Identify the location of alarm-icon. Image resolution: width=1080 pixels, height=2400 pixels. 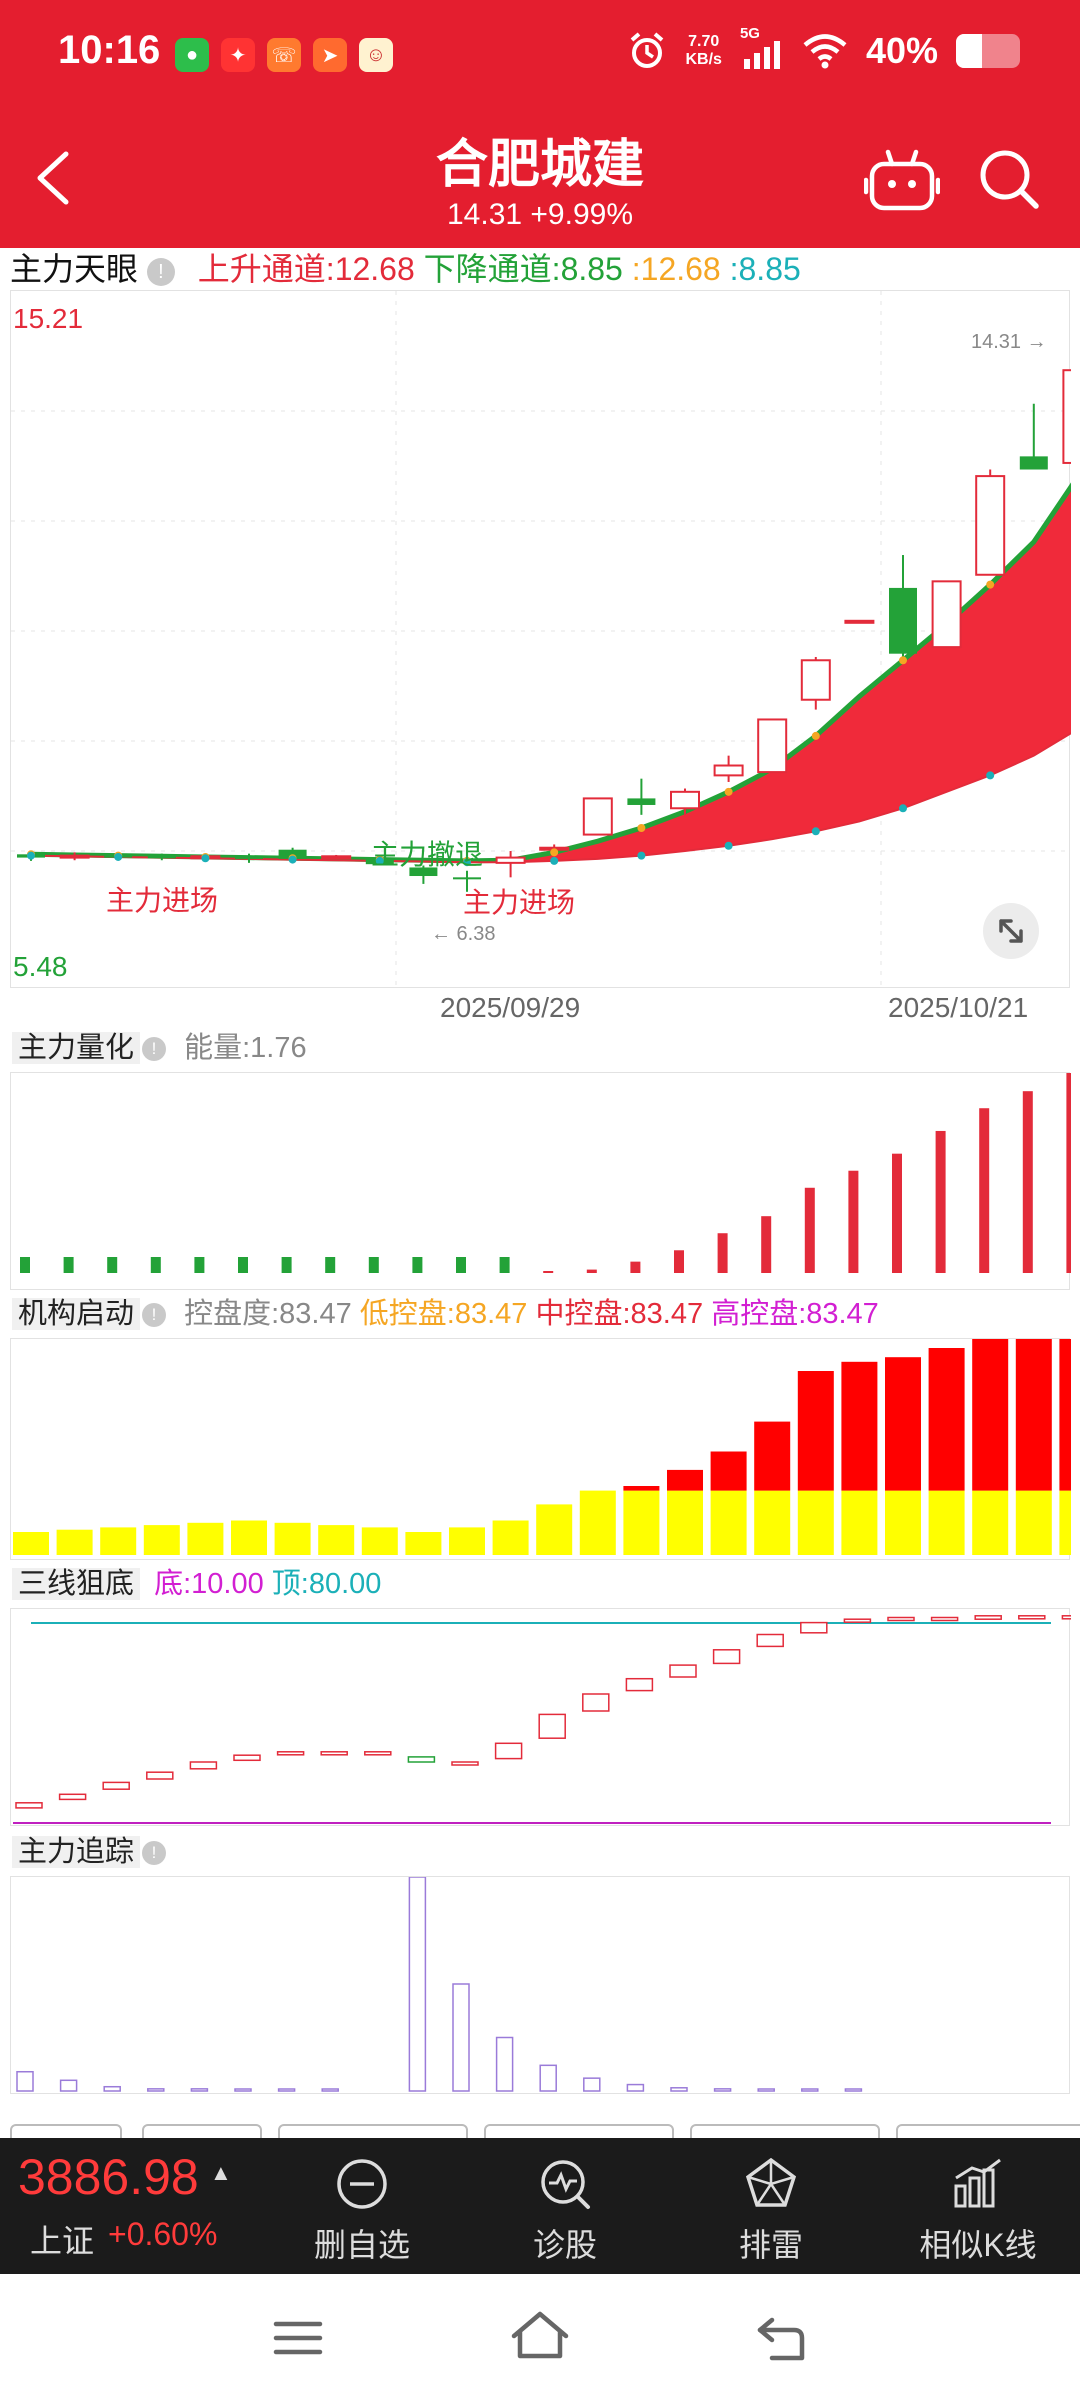
(647, 50).